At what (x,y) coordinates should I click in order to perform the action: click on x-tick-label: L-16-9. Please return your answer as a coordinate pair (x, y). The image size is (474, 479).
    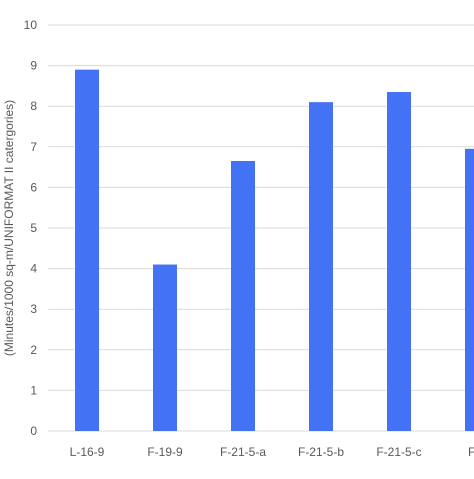
    Looking at the image, I should click on (87, 452).